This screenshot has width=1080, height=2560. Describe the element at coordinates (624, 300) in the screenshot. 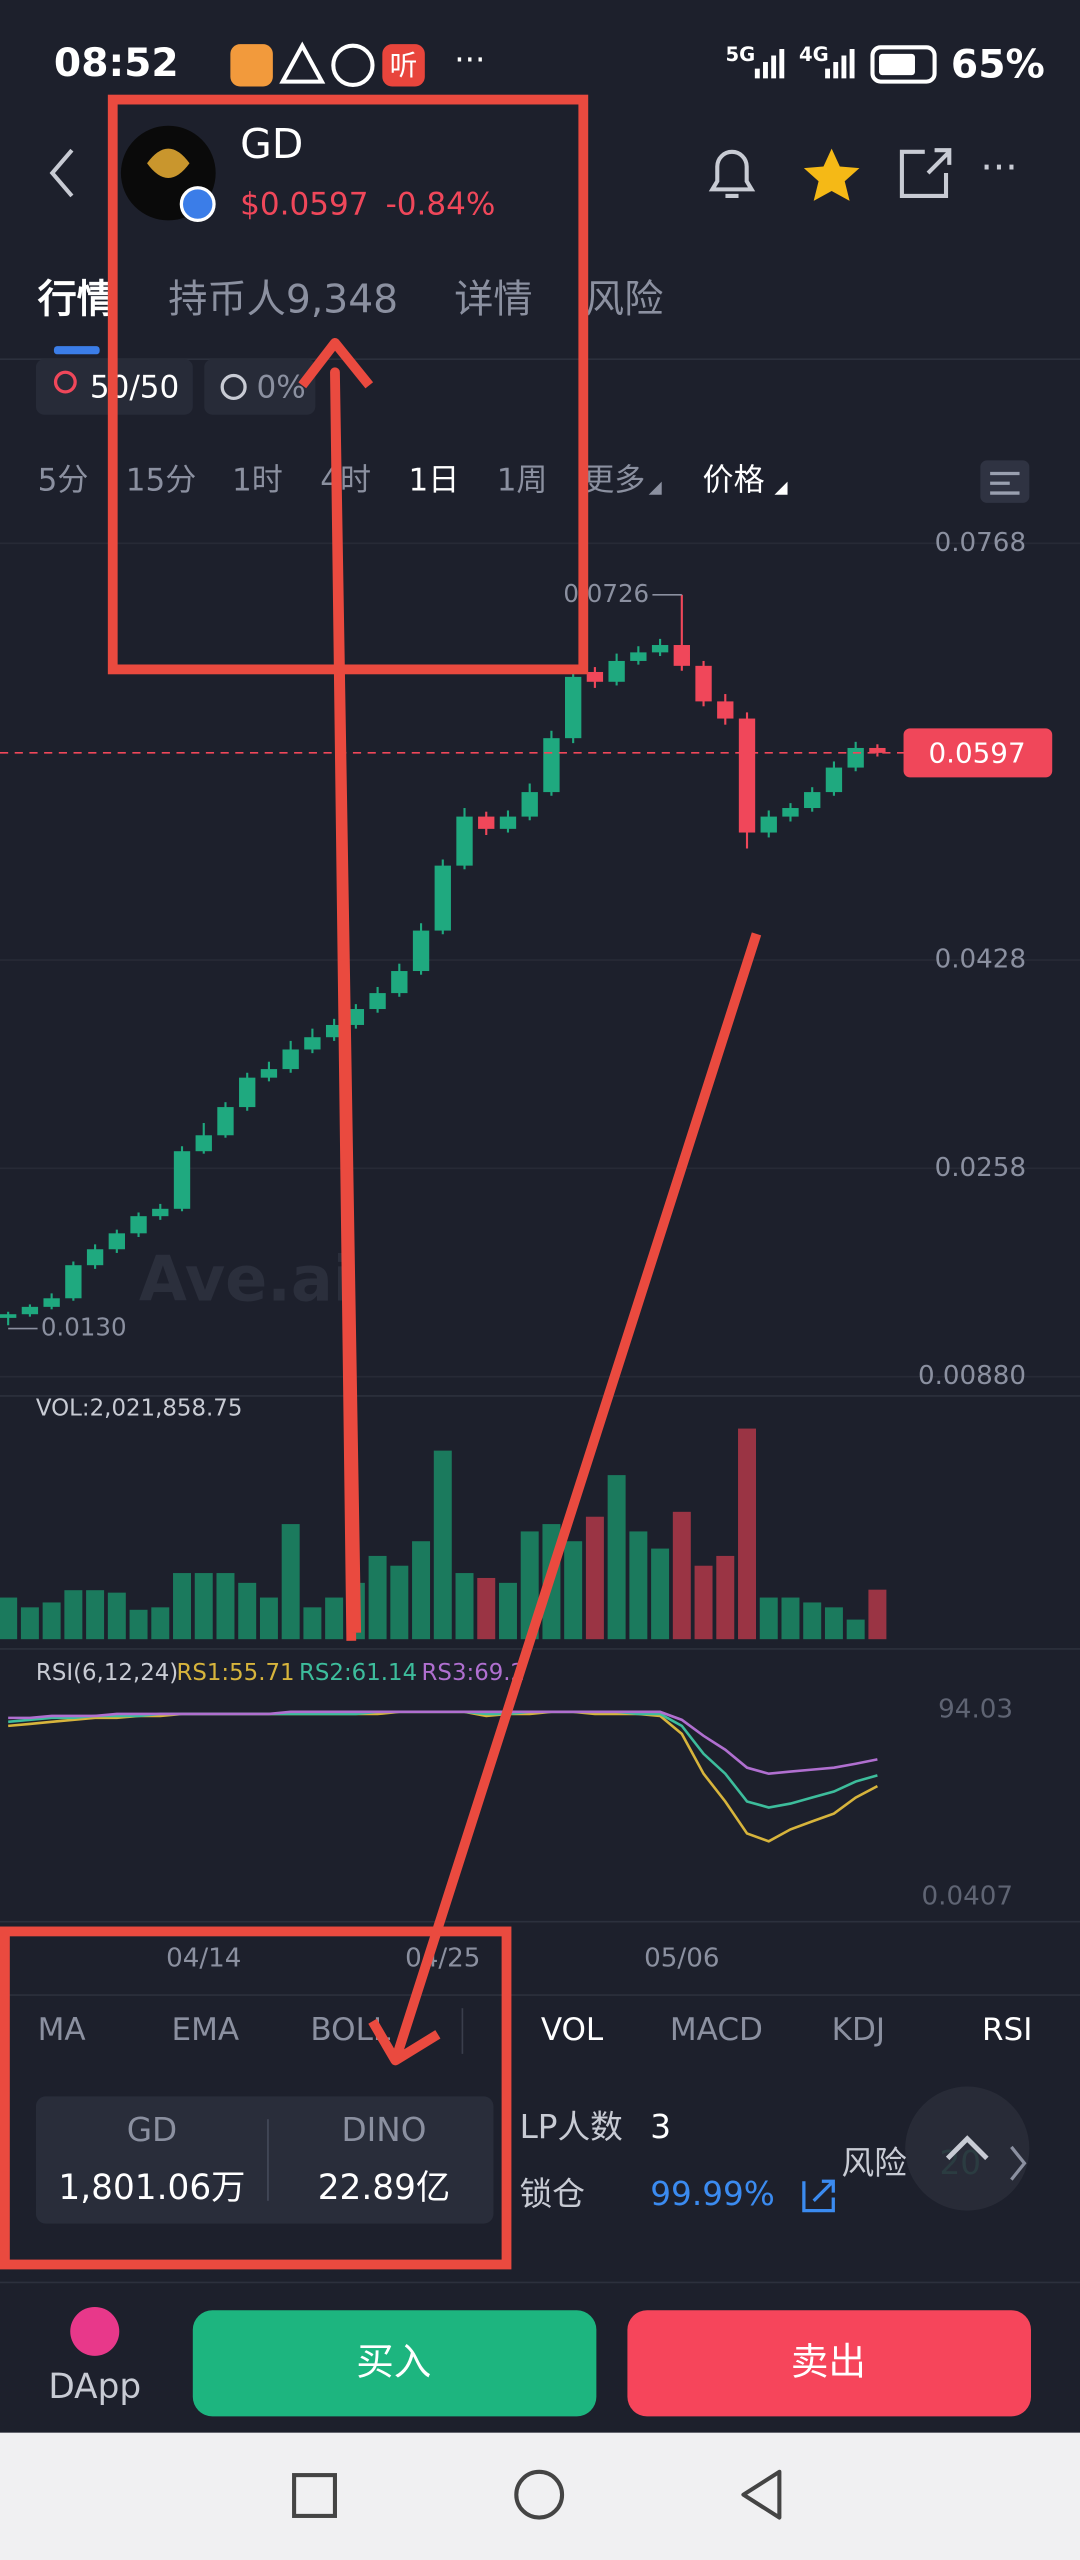

I see `tab: 风险` at that location.